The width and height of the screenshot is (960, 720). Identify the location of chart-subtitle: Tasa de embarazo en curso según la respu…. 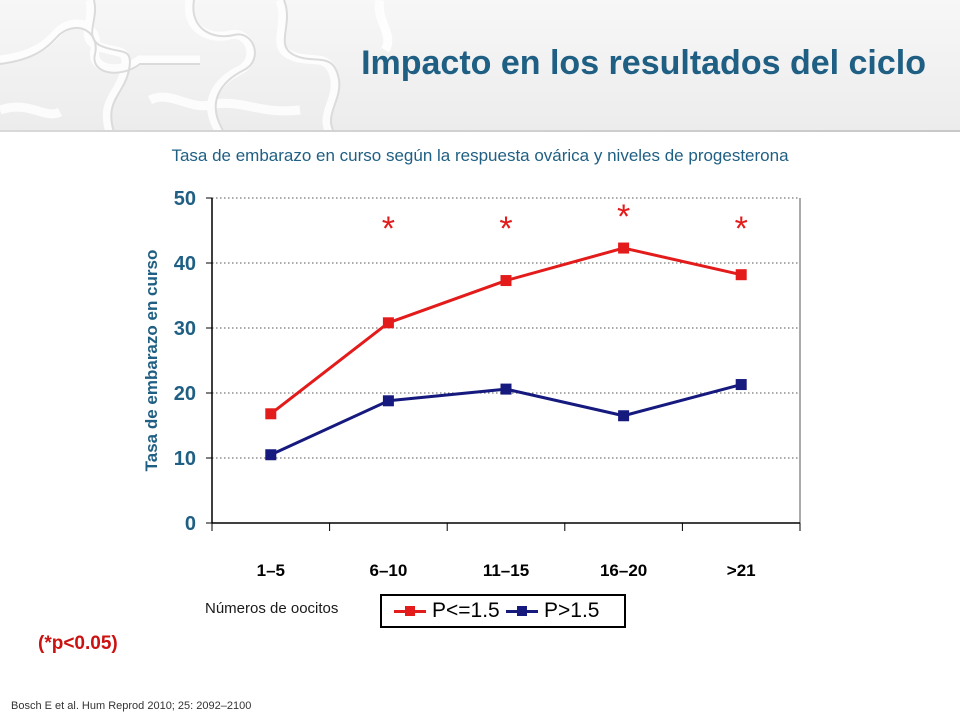
(480, 155).